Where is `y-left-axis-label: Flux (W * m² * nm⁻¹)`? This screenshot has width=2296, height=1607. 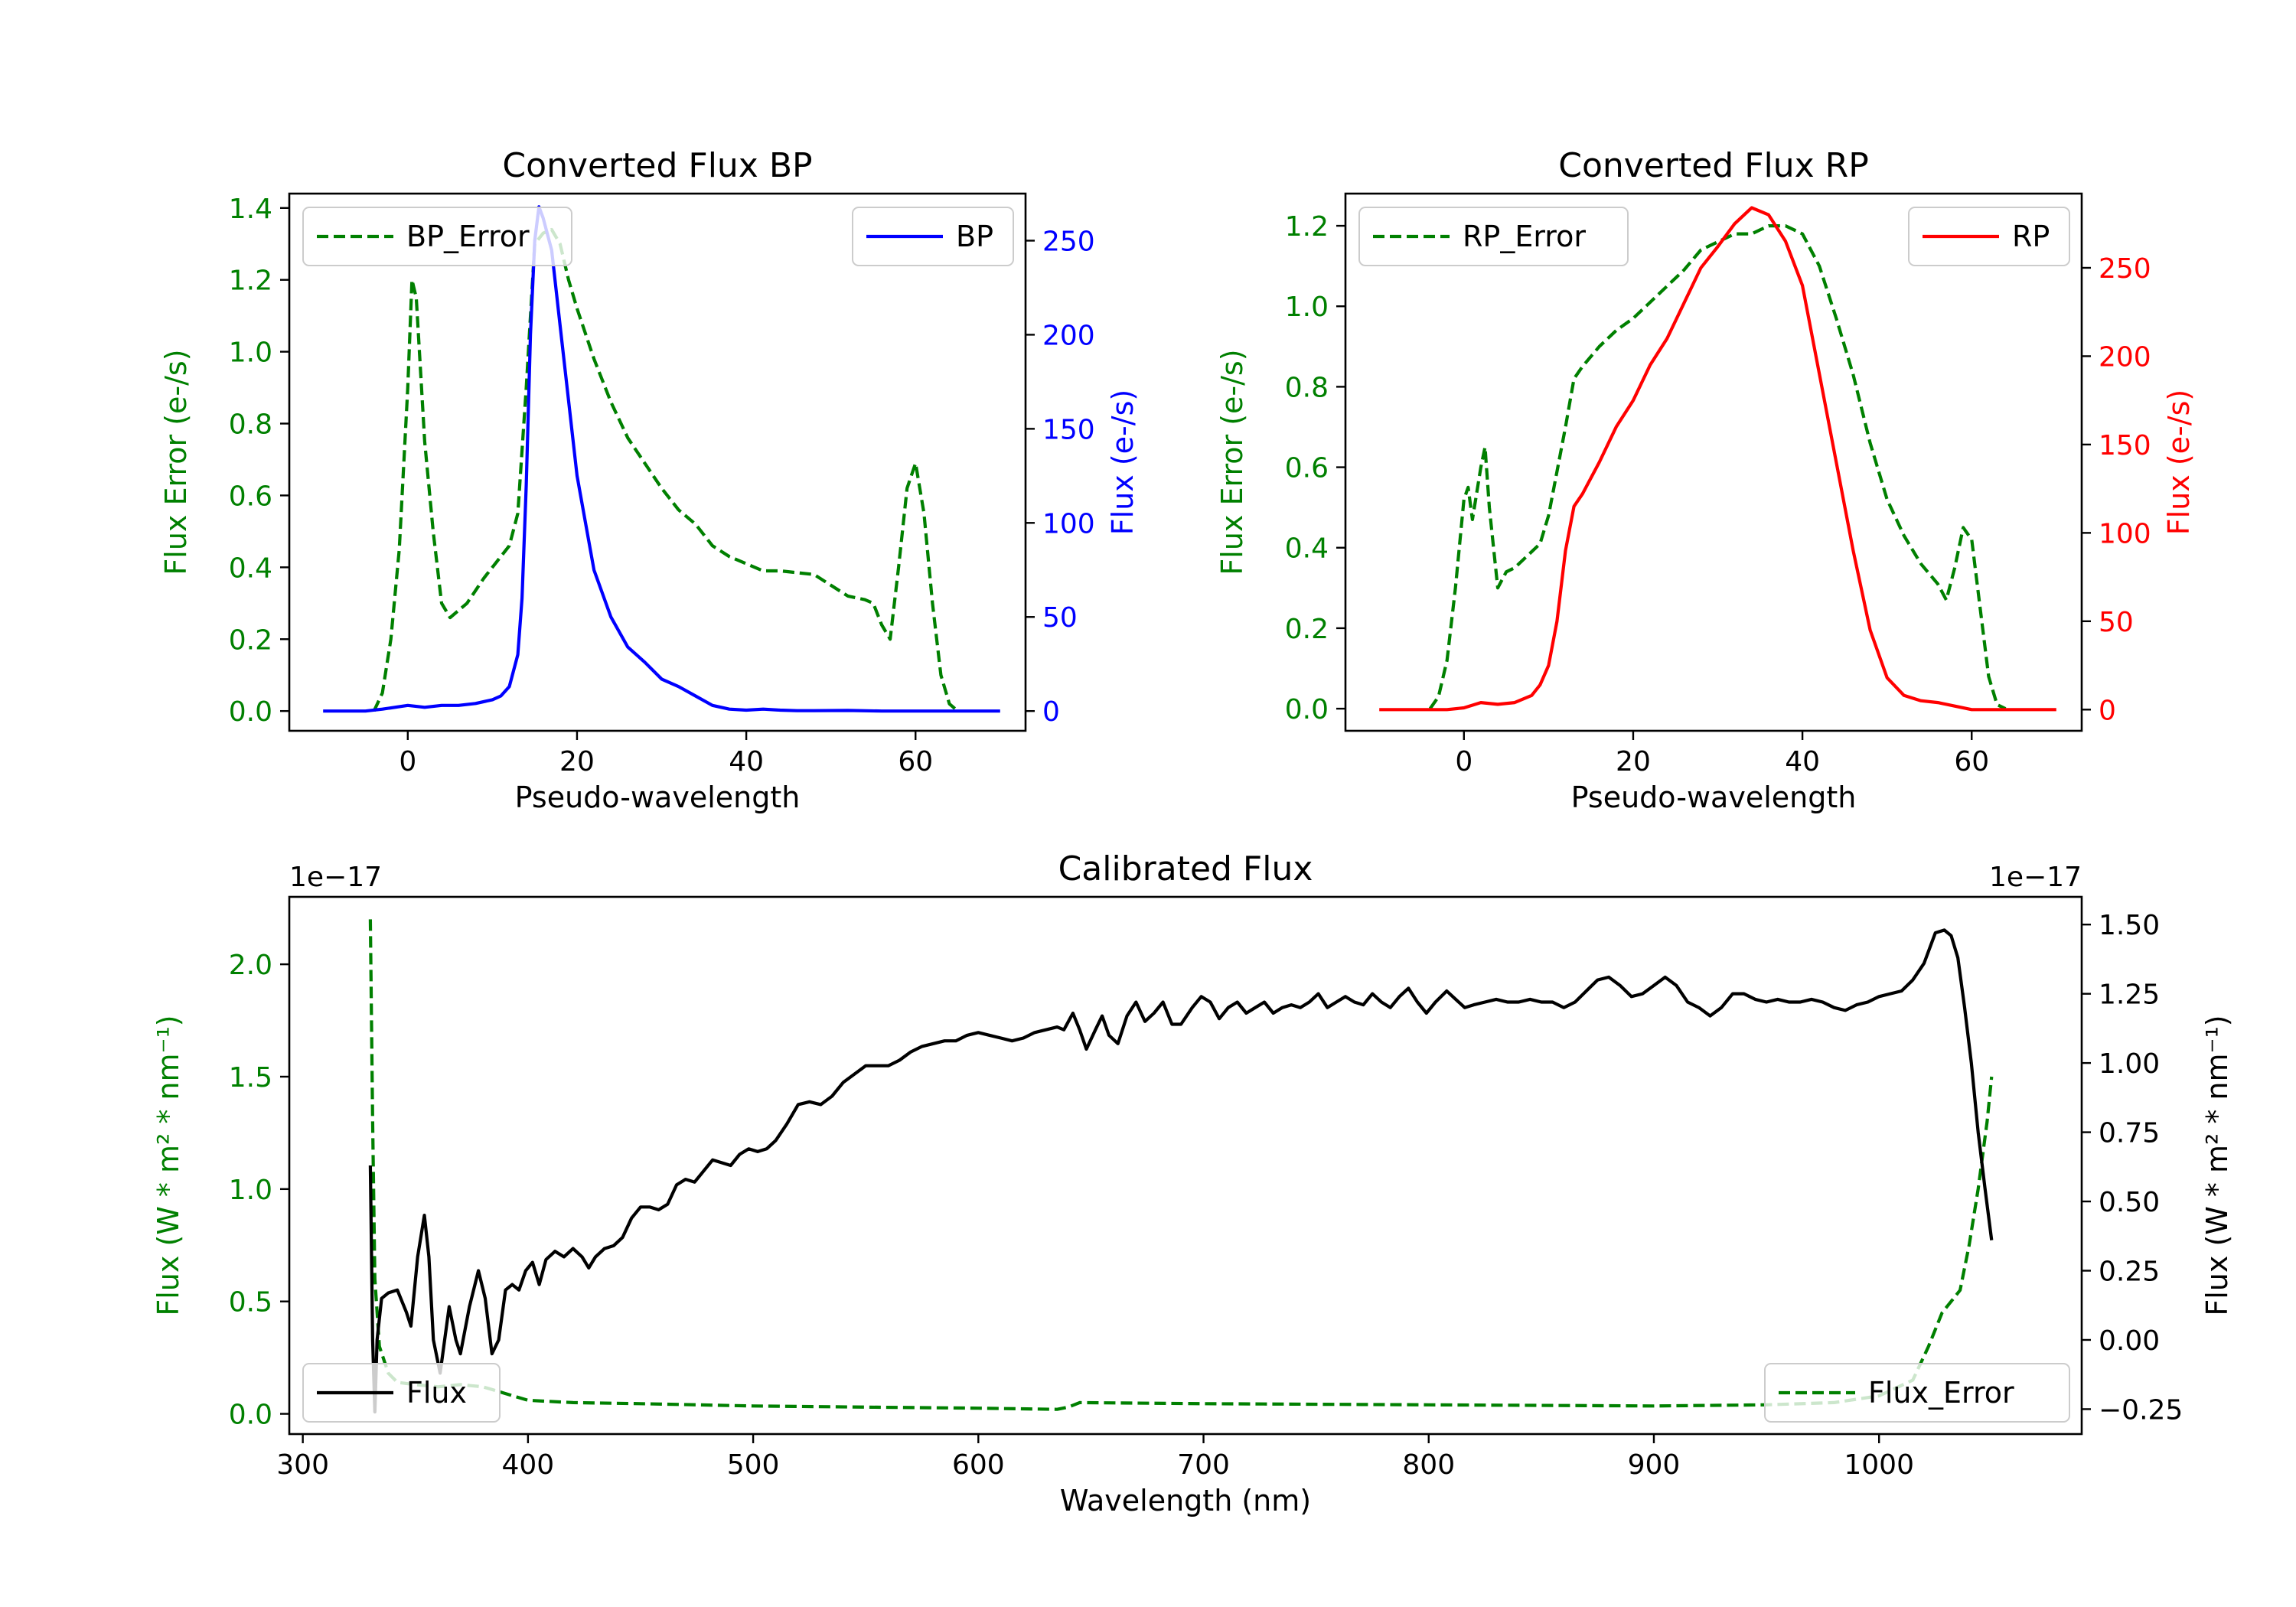 y-left-axis-label: Flux (W * m² * nm⁻¹) is located at coordinates (168, 1165).